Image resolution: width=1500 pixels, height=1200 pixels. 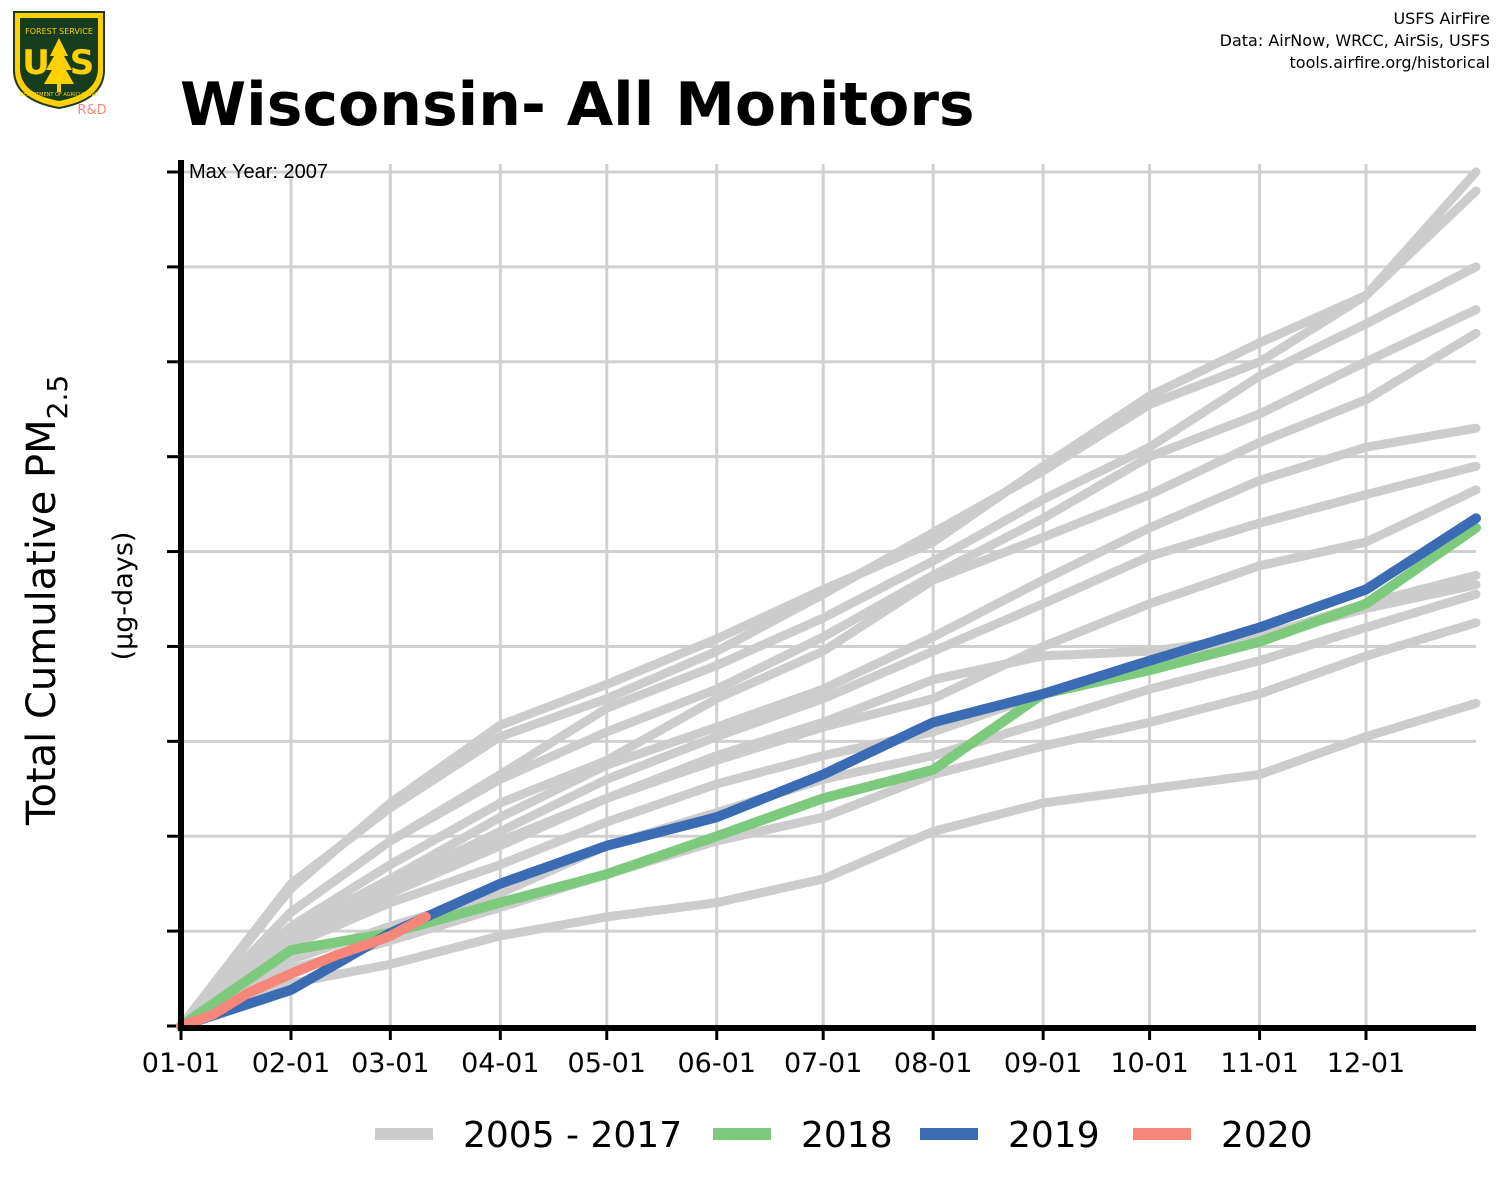 I want to click on x-tick-label: 11-01, so click(x=1259, y=1063).